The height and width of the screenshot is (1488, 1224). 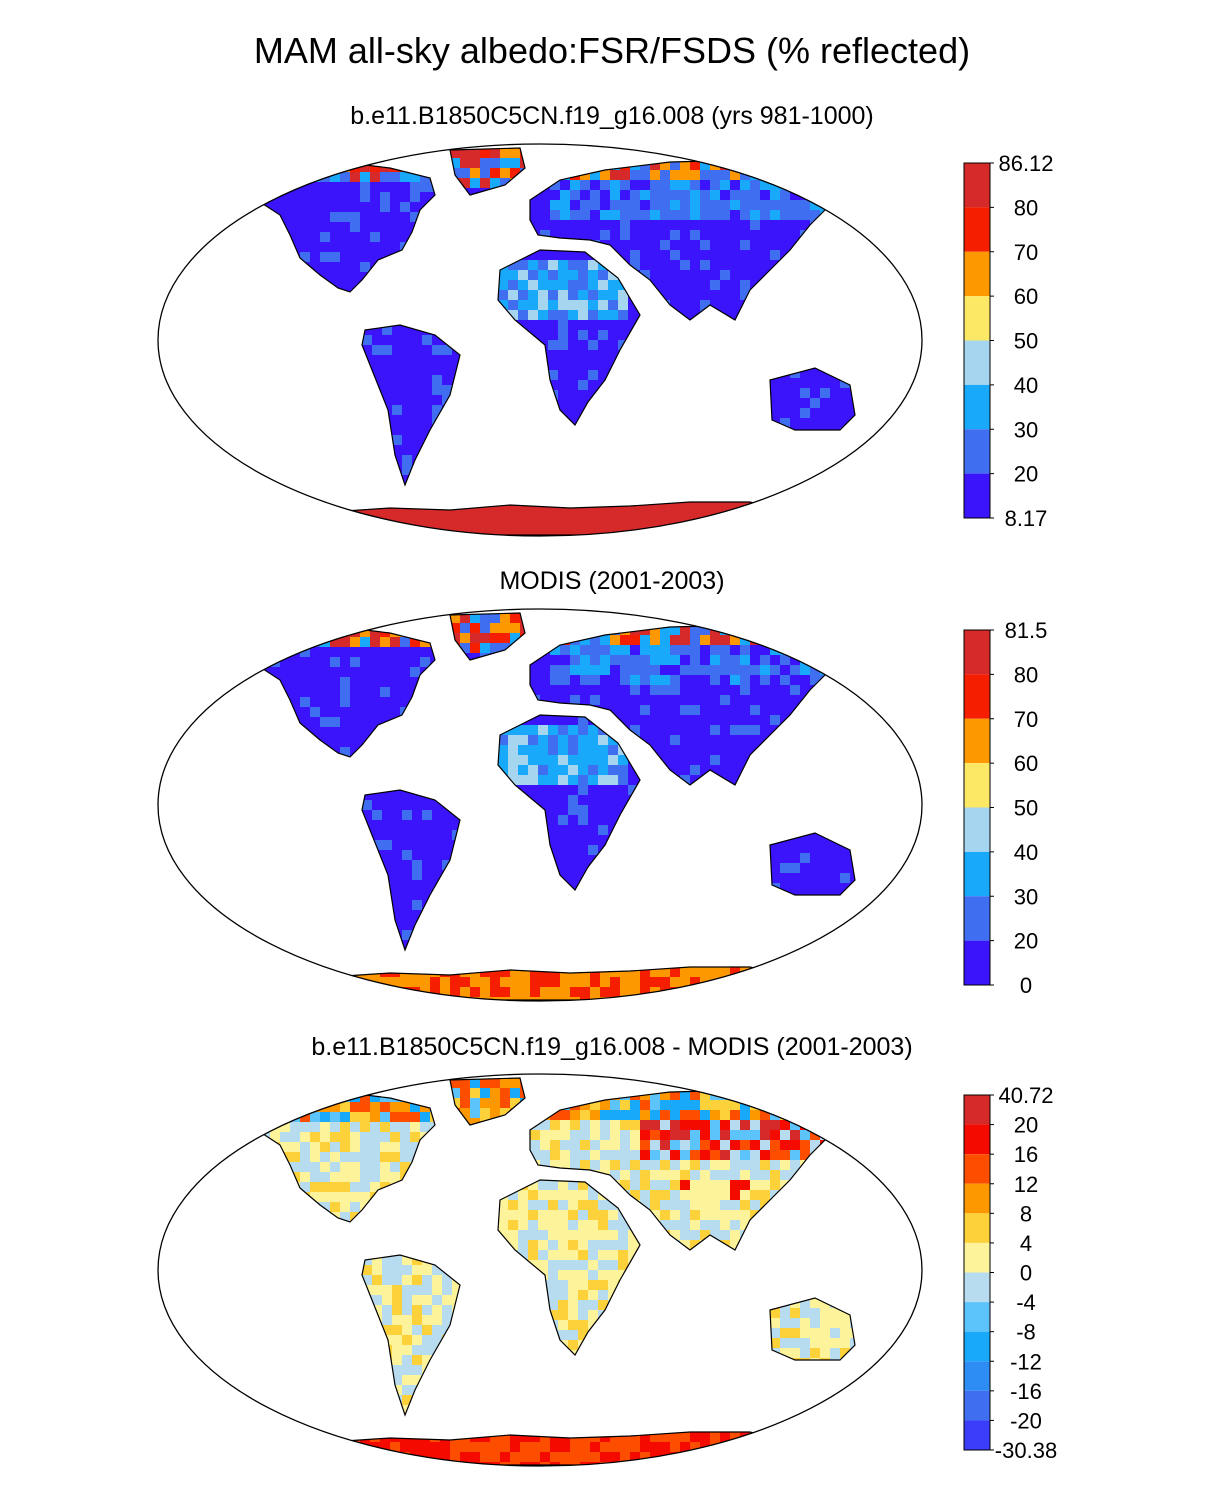 I want to click on panel-3-colorbar: 40.72 20 16 12 8 4 0 -4 -8 -12 -16 -20 -30.38, so click(x=1010, y=1273).